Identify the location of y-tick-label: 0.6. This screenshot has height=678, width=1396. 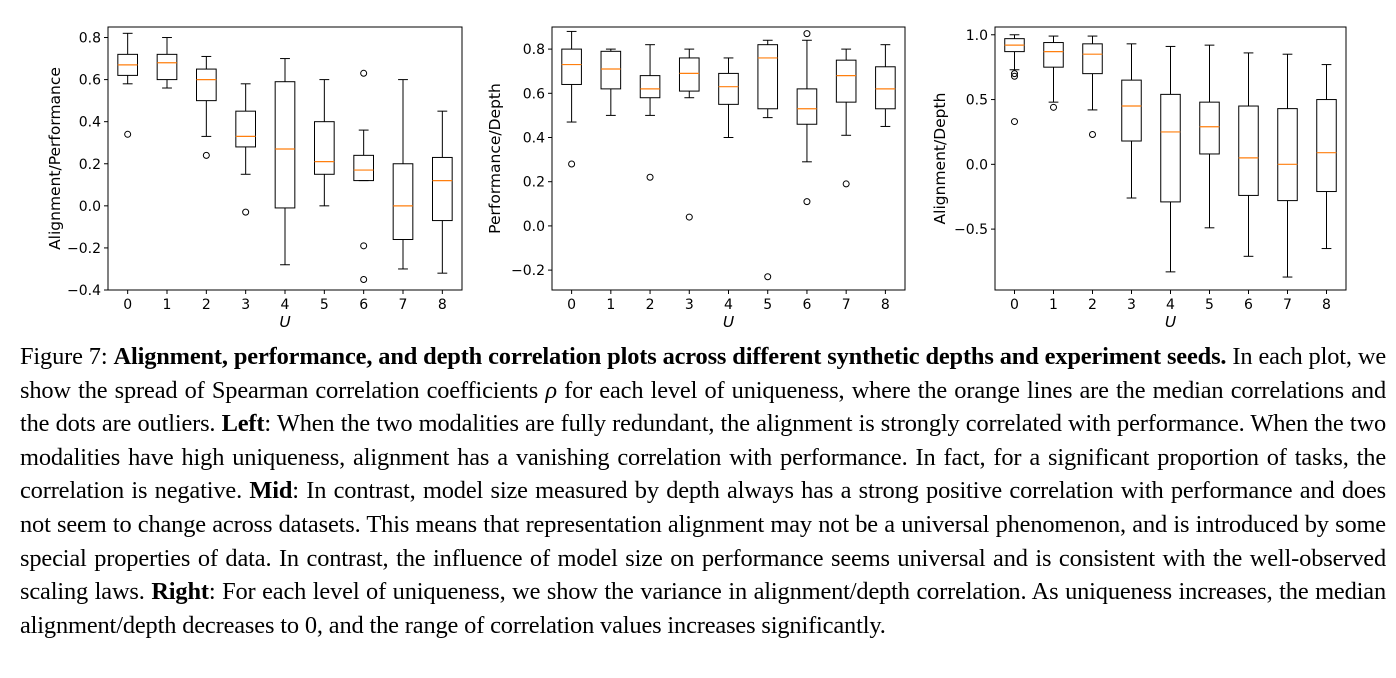
(90, 81).